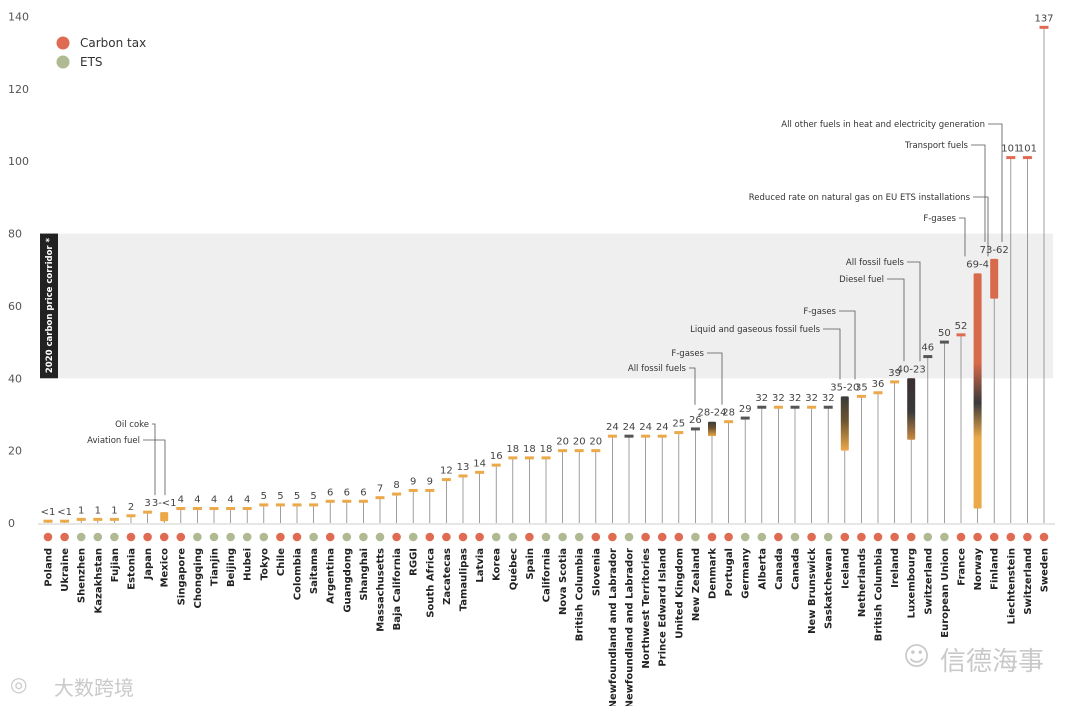 The height and width of the screenshot is (706, 1080). Describe the element at coordinates (115, 565) in the screenshot. I see `category-label: Fujian` at that location.